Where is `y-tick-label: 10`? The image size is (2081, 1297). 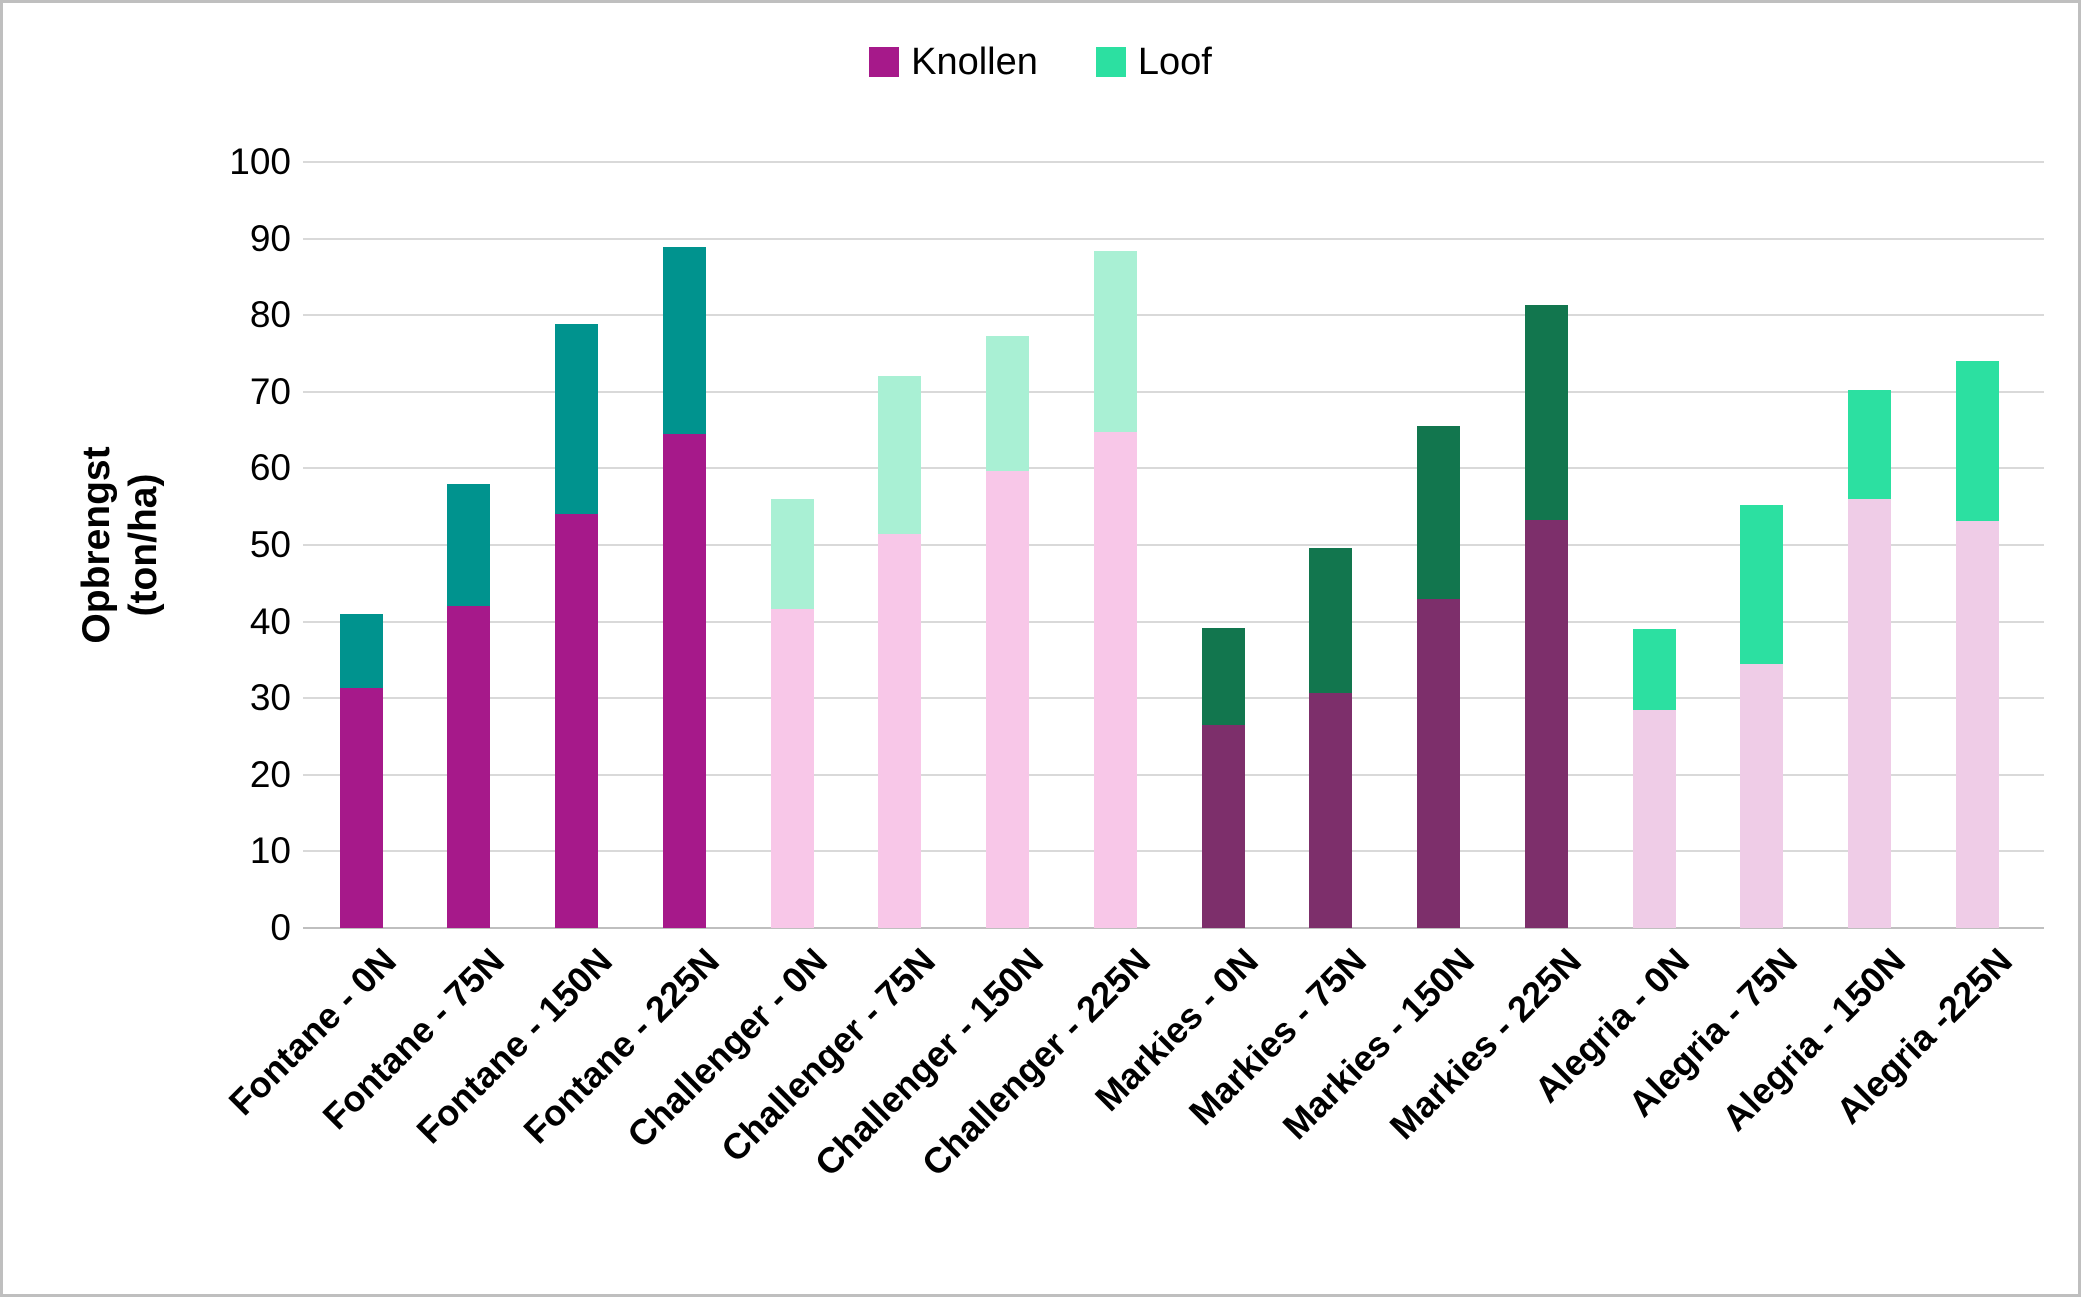 y-tick-label: 10 is located at coordinates (270, 851).